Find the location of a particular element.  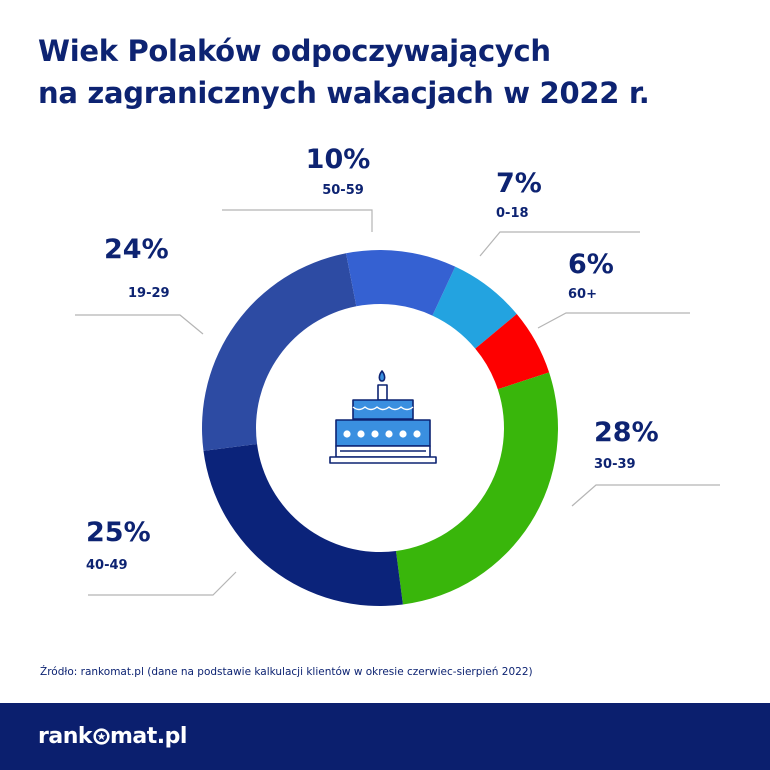

leader-line-60-plus is located at coordinates (613, 320).